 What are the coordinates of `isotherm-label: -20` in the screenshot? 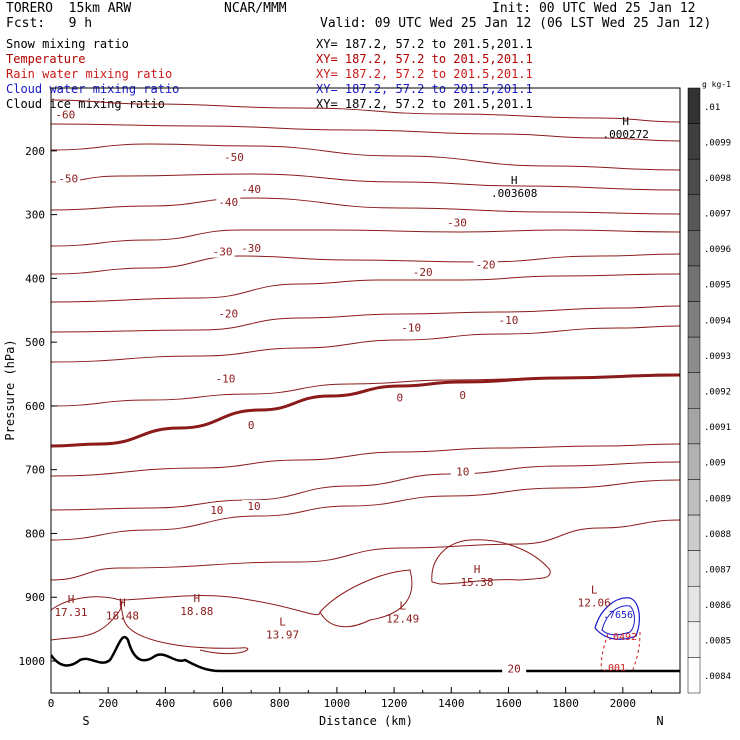 It's located at (228, 313).